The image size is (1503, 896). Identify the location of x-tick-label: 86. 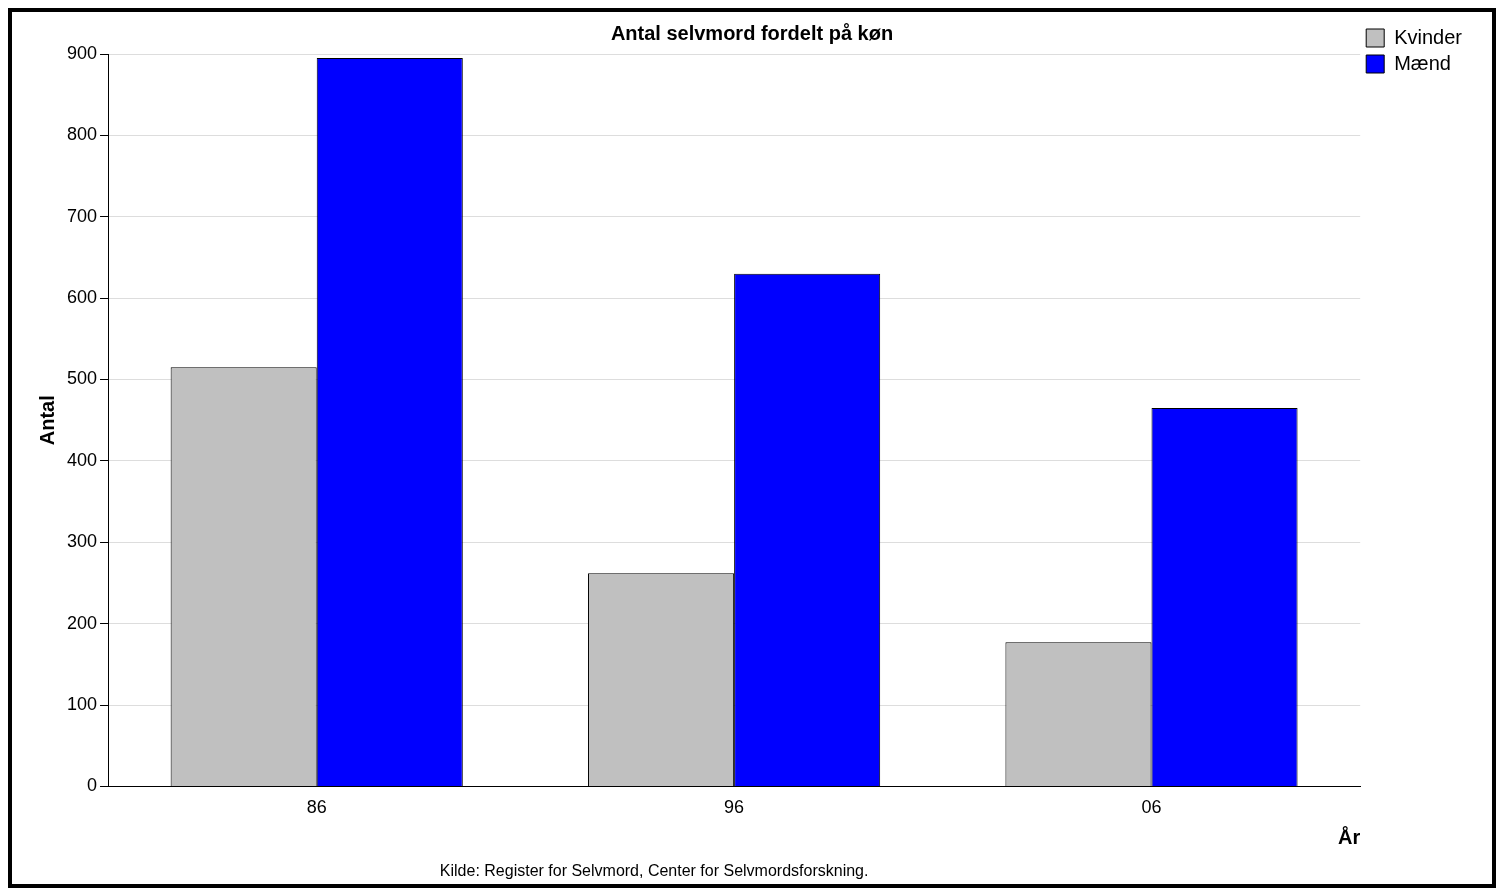
(316, 807).